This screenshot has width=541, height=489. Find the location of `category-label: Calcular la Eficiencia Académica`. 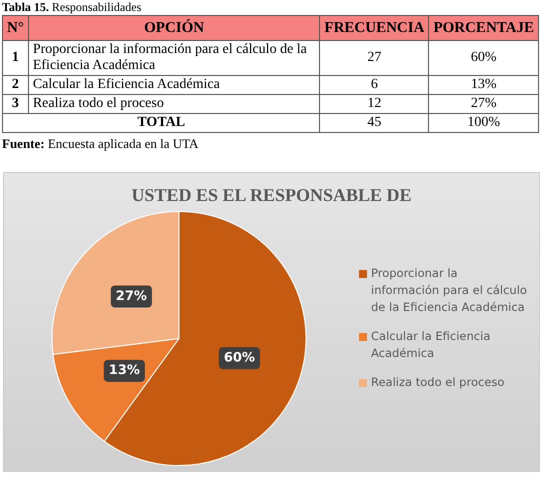

category-label: Calcular la Eficiencia Académica is located at coordinates (174, 85).